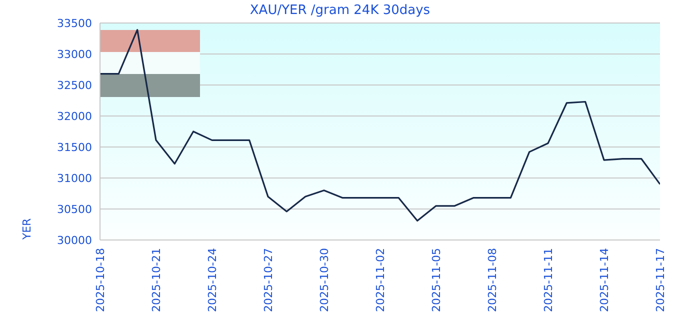 Image resolution: width=680 pixels, height=320 pixels. Describe the element at coordinates (156, 280) in the screenshot. I see `x-tick-label: 2025-10-21` at that location.